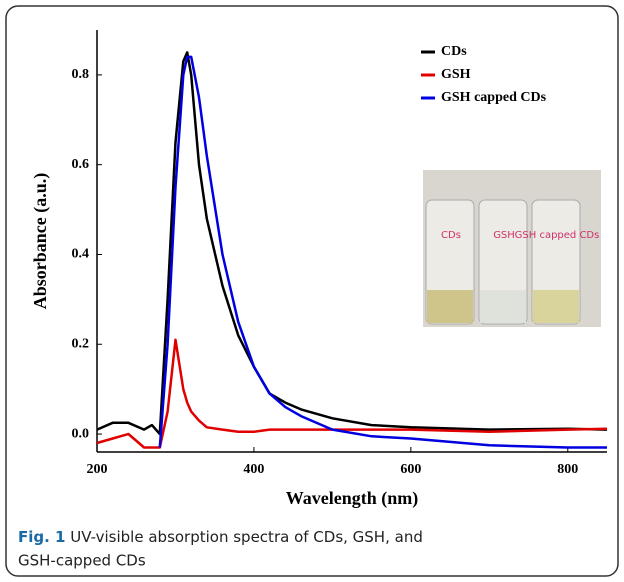 Image resolution: width=624 pixels, height=582 pixels. Describe the element at coordinates (567, 469) in the screenshot. I see `x-tick-label: 800` at that location.